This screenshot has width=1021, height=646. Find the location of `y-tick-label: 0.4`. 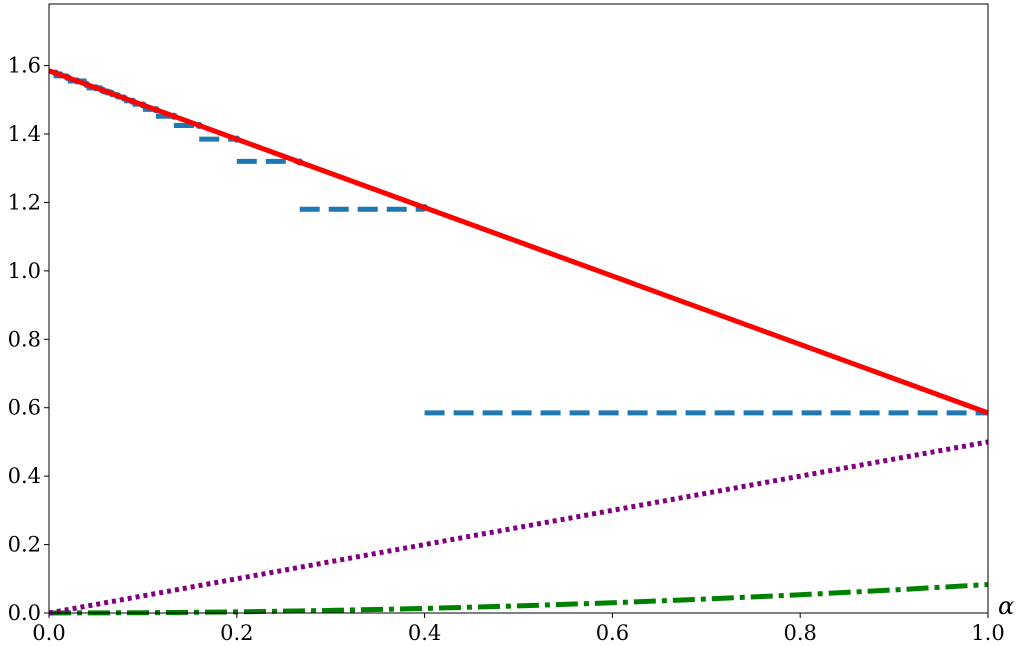

y-tick-label: 0.4 is located at coordinates (24, 476).